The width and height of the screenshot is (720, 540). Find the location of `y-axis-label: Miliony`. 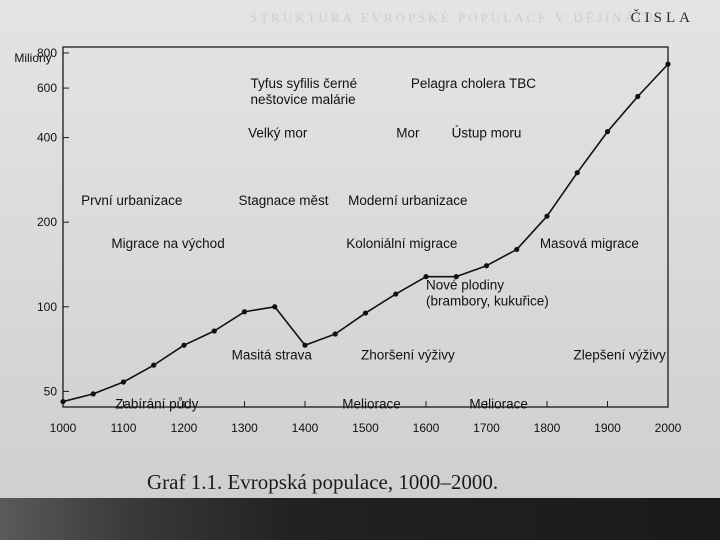

y-axis-label: Miliony is located at coordinates (32, 58).